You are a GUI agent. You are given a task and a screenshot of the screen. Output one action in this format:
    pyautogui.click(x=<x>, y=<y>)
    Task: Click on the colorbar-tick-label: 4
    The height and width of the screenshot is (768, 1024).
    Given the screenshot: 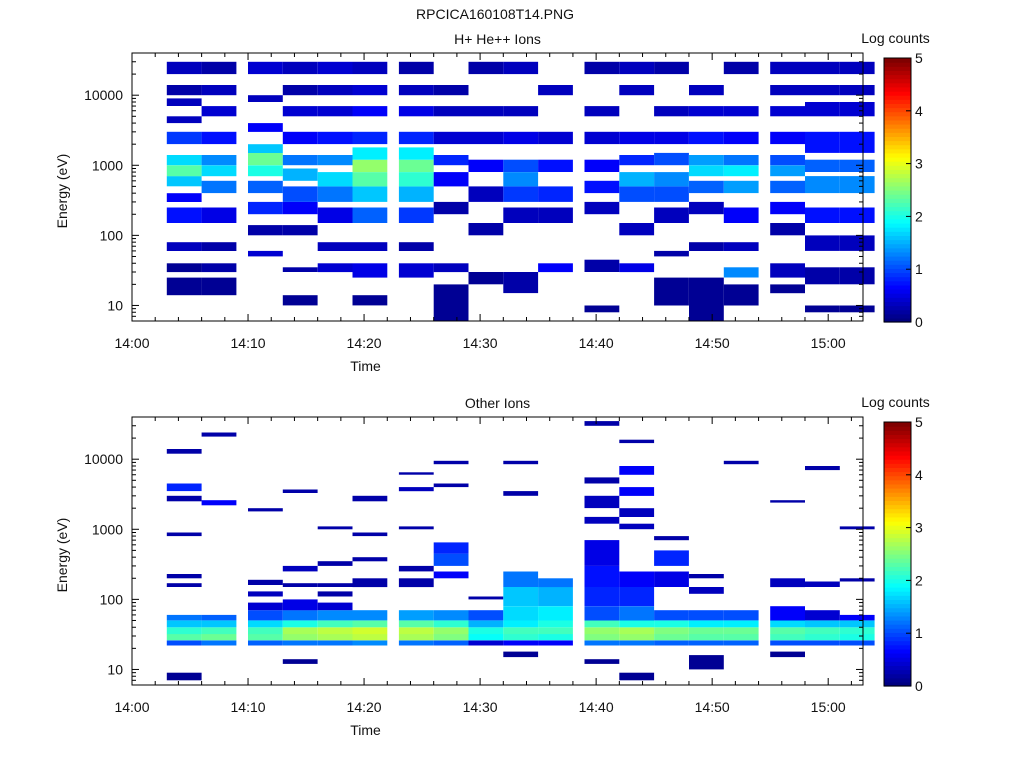 What is the action you would take?
    pyautogui.click(x=919, y=111)
    